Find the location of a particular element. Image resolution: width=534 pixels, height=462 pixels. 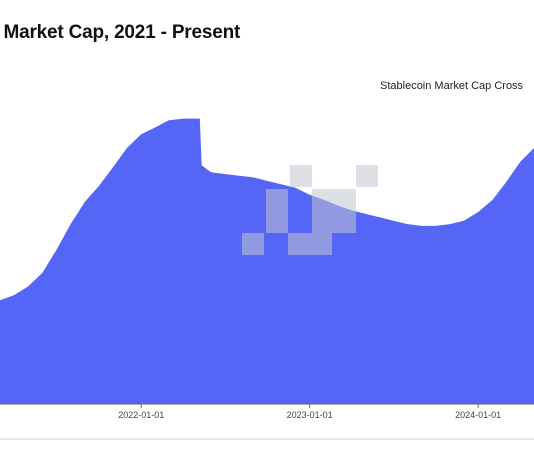

x-tick-label: 2023-01-01 is located at coordinates (310, 415).